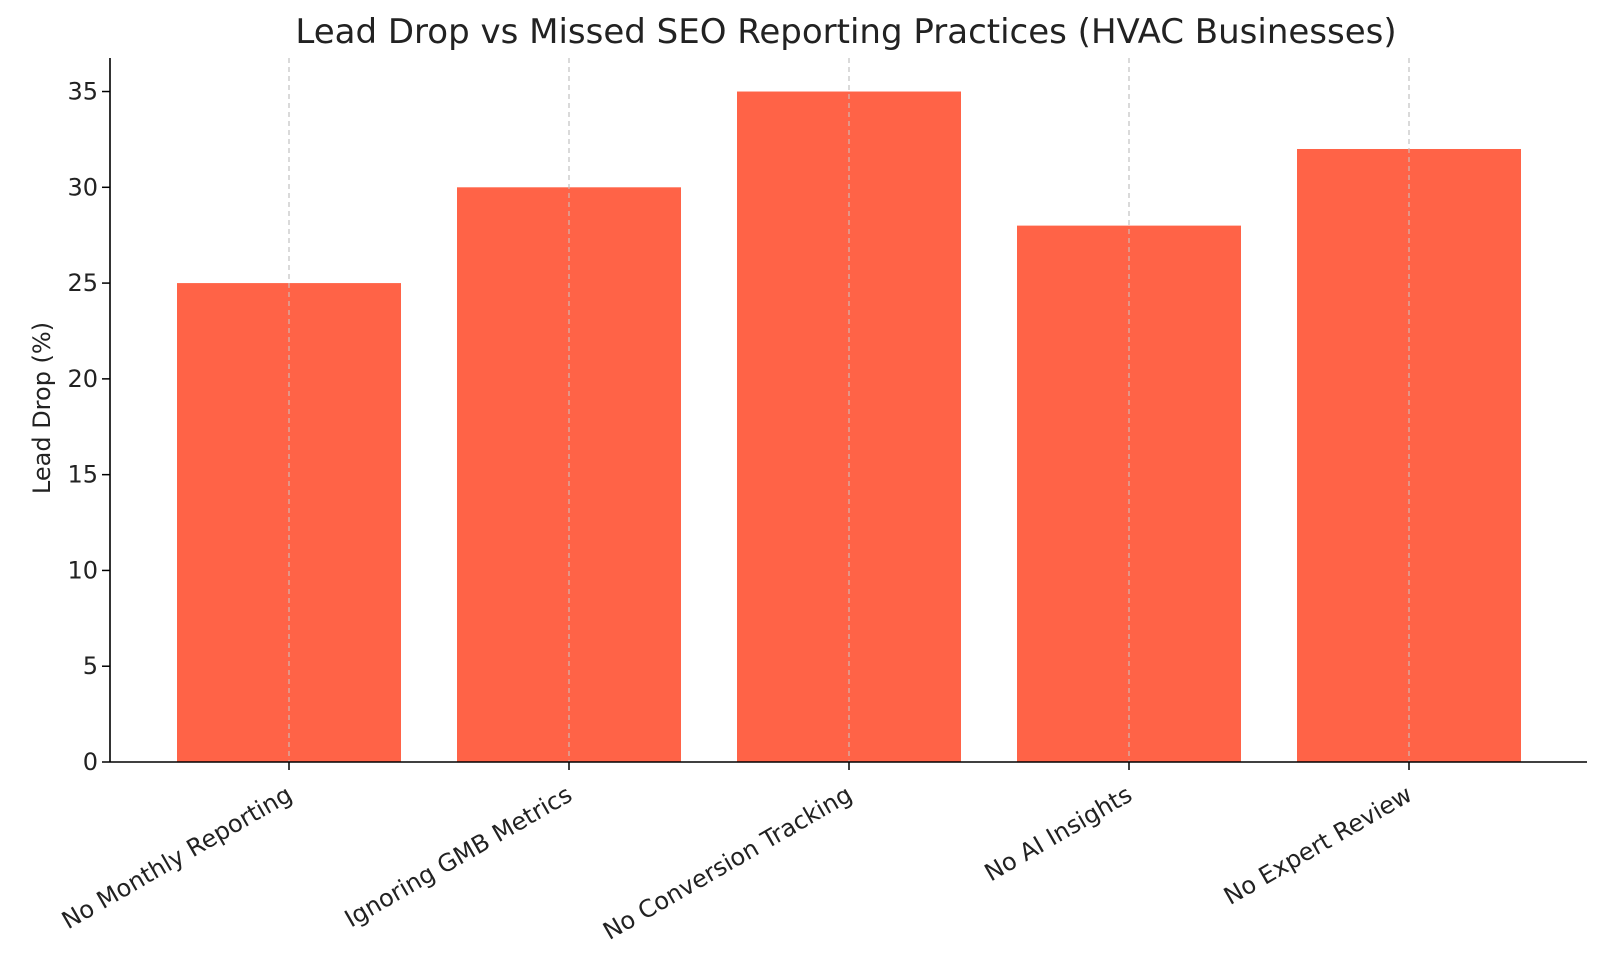 This screenshot has height=972, width=1600. Describe the element at coordinates (82, 570) in the screenshot. I see `y-tick-label: 10` at that location.